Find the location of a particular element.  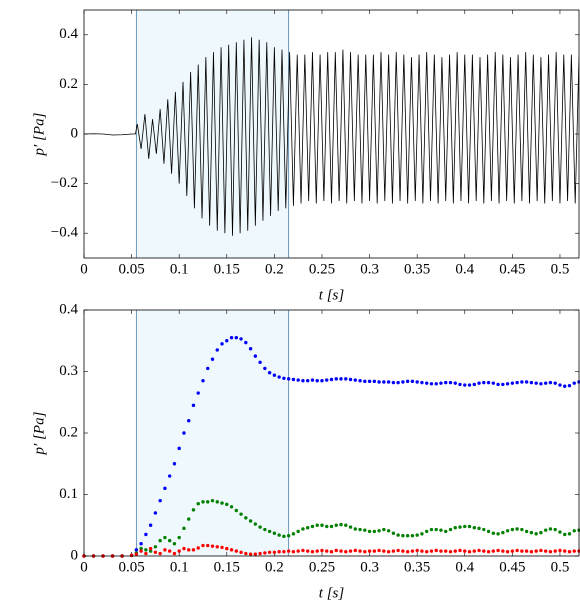

x-tick-label: 0.2 is located at coordinates (274, 567).